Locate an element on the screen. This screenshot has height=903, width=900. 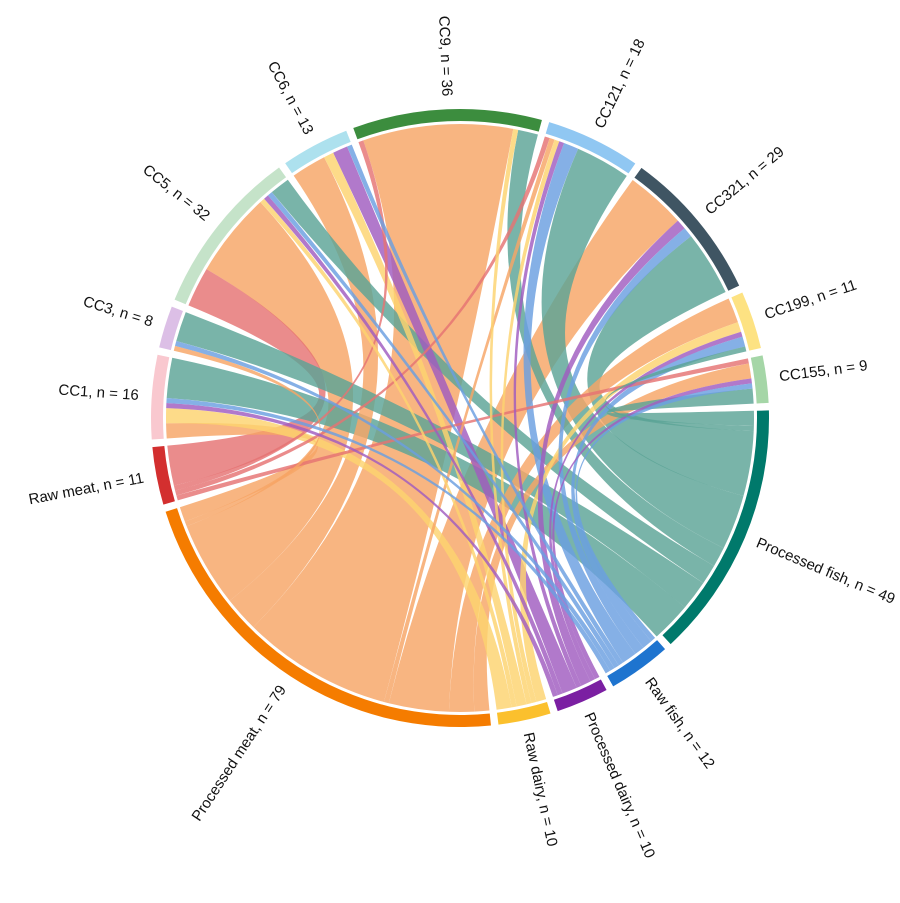
label-cc3: CC3, n = 8 is located at coordinates (118, 312).